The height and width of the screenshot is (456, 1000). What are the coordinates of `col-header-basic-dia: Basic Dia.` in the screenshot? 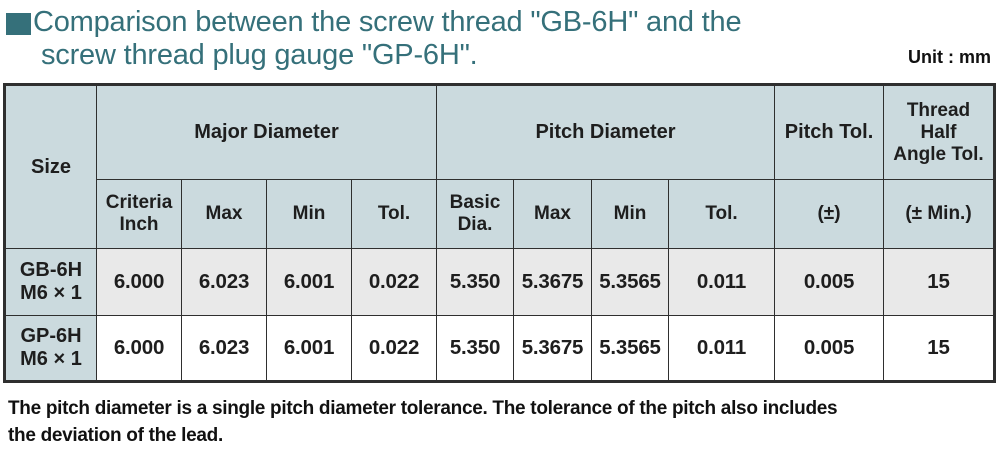 It's located at (475, 214).